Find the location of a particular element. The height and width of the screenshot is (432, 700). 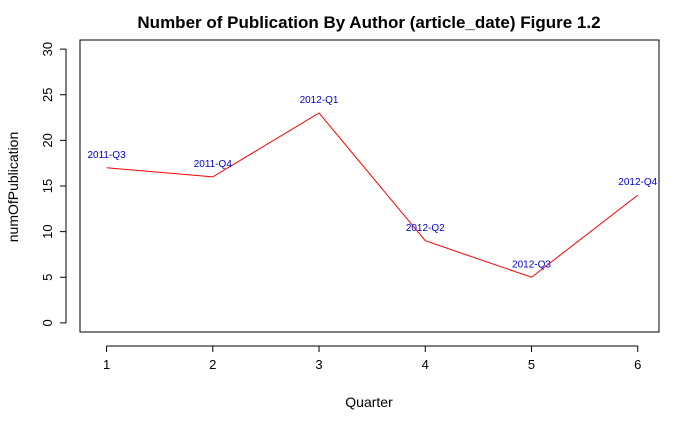

y-tick-label: 10 is located at coordinates (47, 231).